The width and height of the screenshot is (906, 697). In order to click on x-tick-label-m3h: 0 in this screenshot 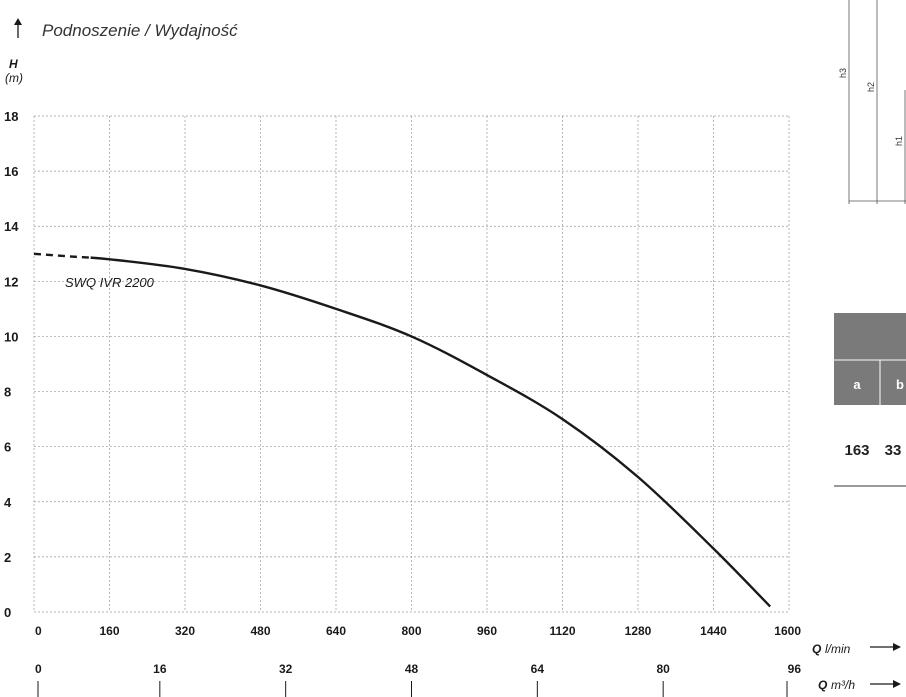, I will do `click(38, 669)`.